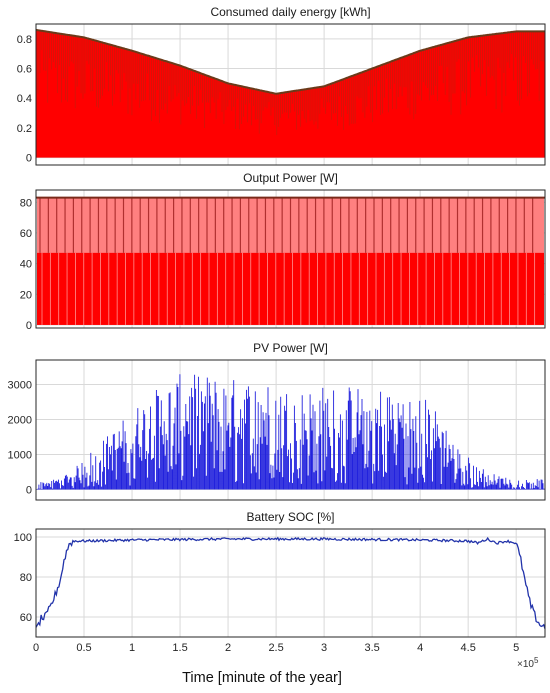 This screenshot has height=693, width=550. What do you see at coordinates (290, 517) in the screenshot?
I see `panel-title: Battery SOC [%]` at bounding box center [290, 517].